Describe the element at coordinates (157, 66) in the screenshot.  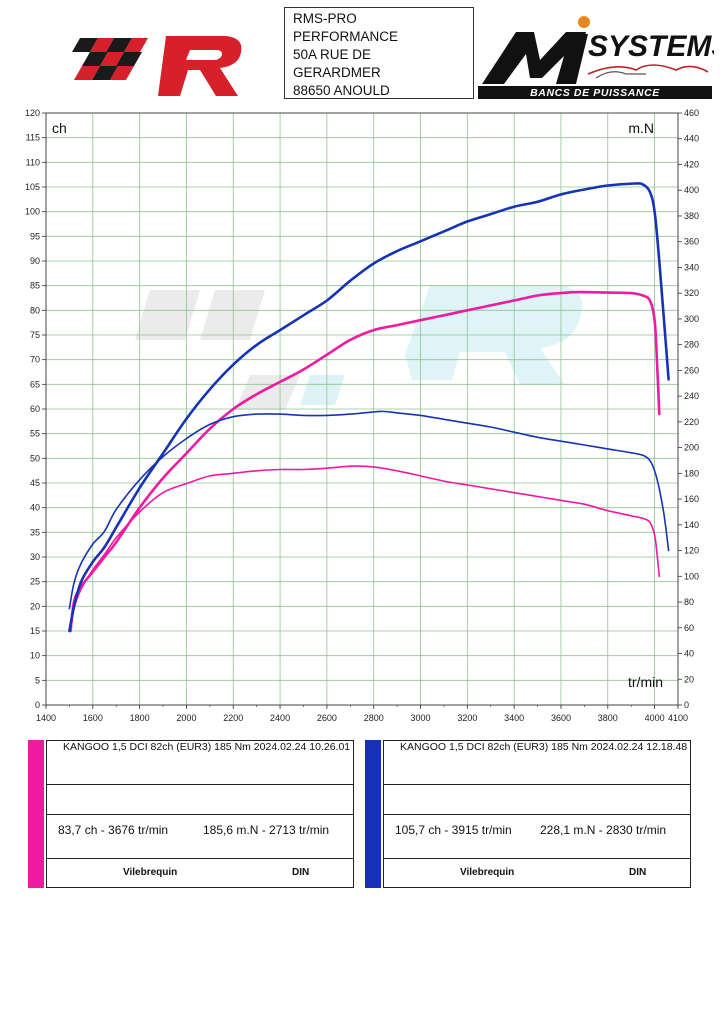
I see `rms-logo` at that location.